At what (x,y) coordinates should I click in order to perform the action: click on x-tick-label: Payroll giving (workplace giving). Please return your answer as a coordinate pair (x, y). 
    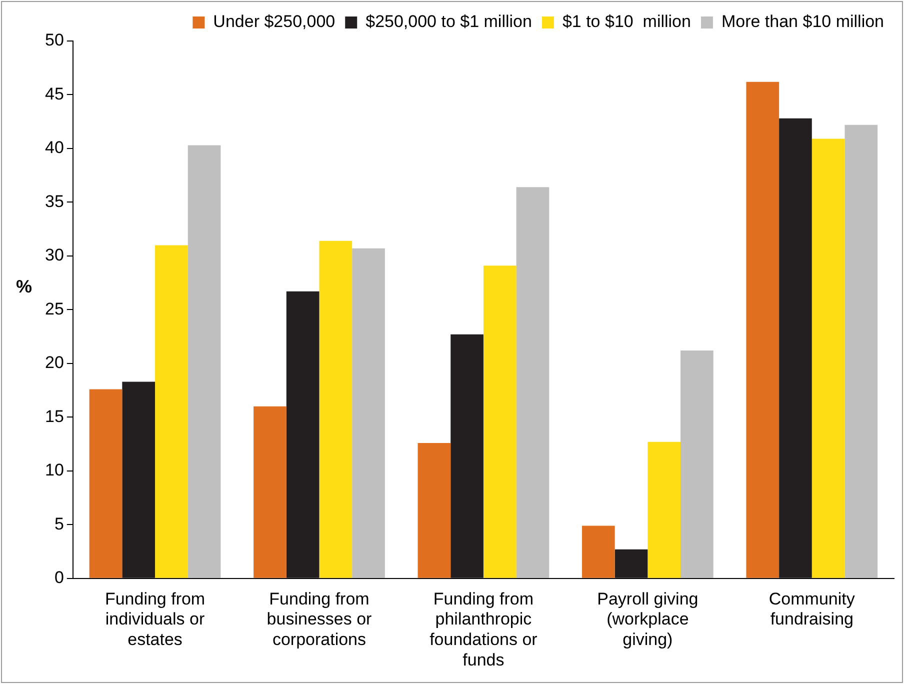
    Looking at the image, I should click on (647, 619).